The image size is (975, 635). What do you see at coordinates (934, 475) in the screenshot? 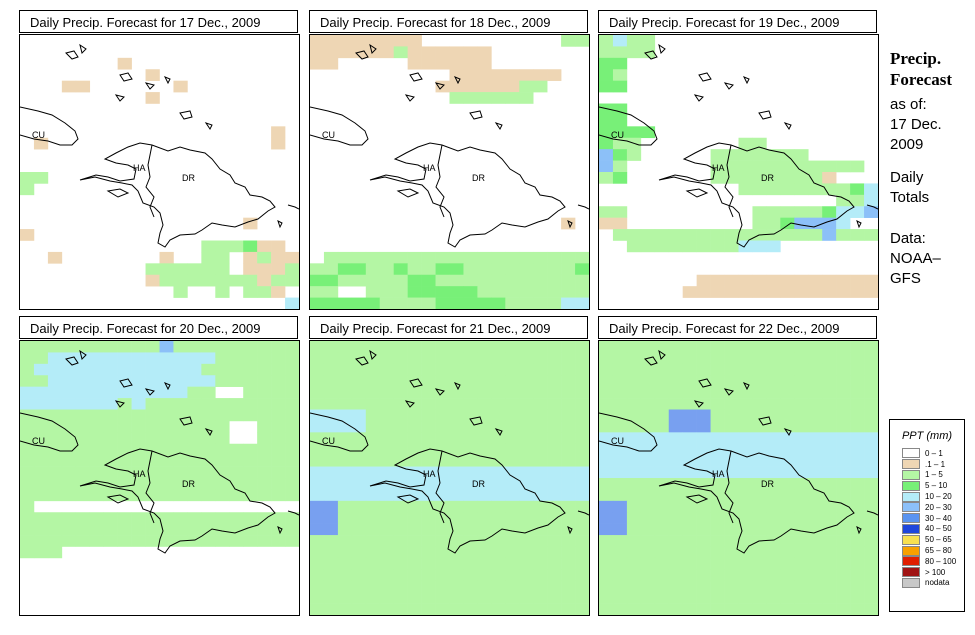
I see `legend-label: 1 – 5` at bounding box center [934, 475].